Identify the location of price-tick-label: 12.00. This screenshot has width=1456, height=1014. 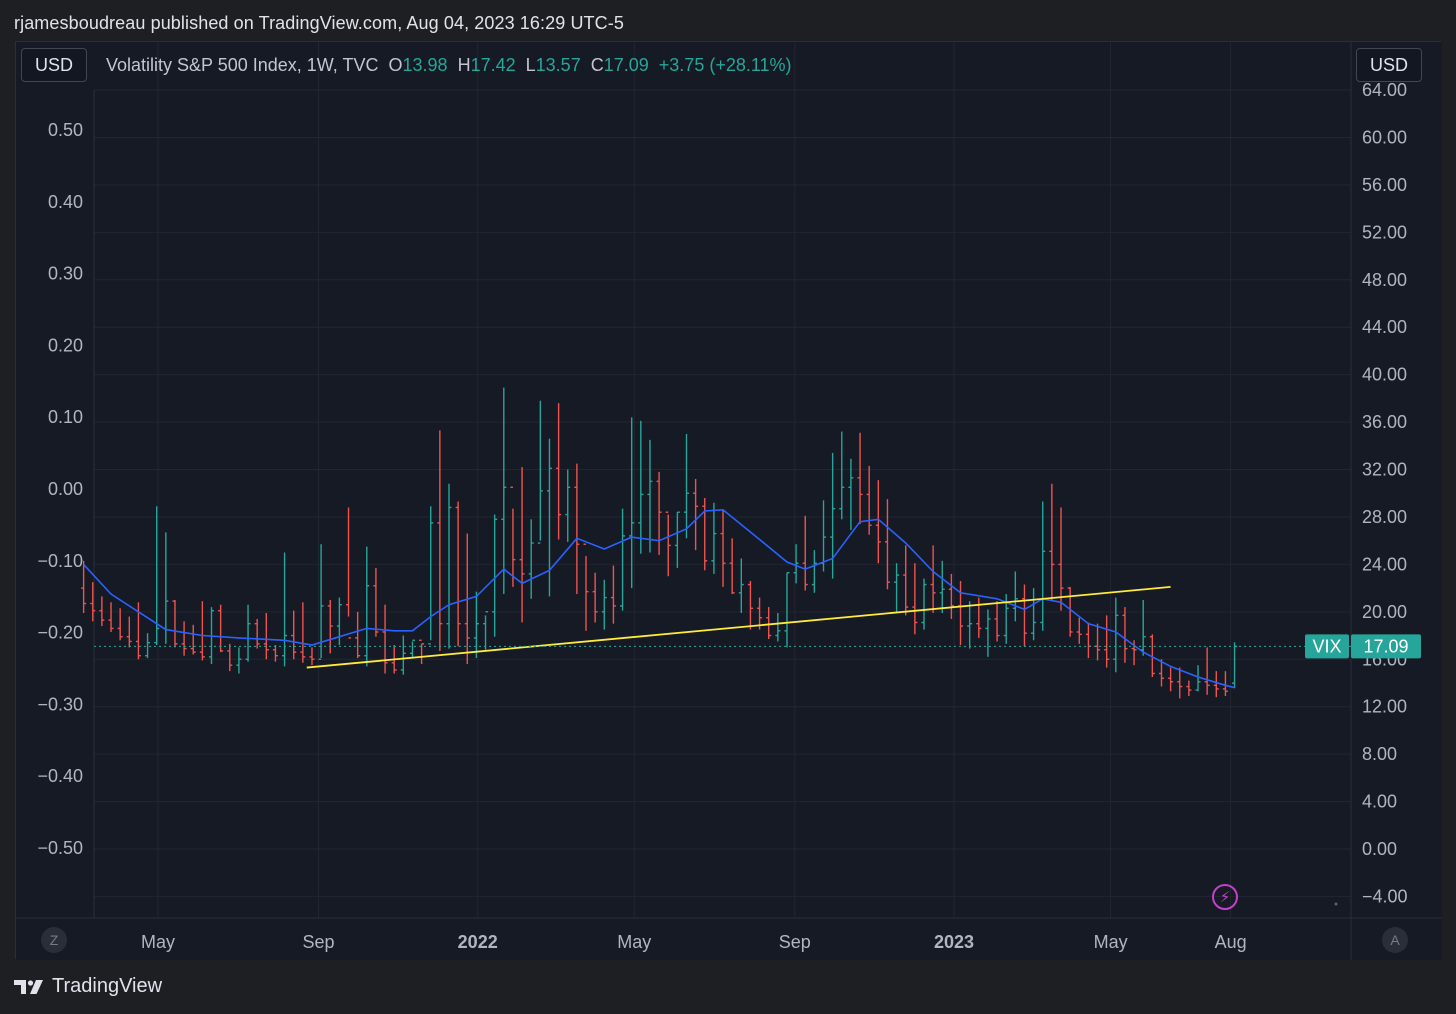
(1384, 707).